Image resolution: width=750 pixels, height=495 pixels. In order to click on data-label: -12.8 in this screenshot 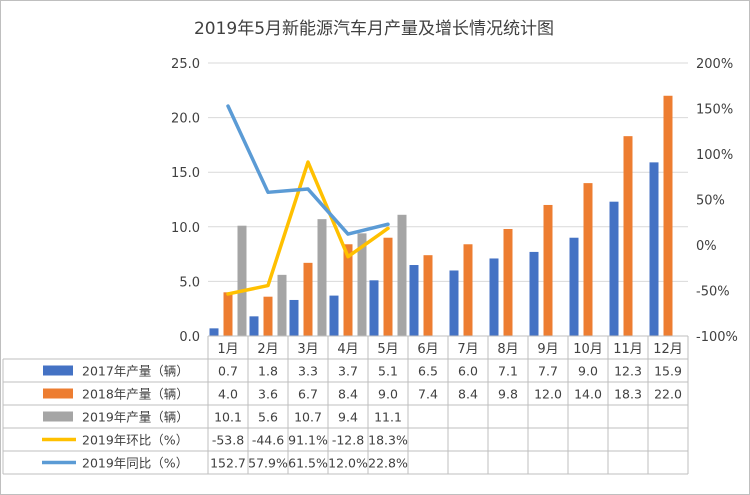, I will do `click(348, 440)`.